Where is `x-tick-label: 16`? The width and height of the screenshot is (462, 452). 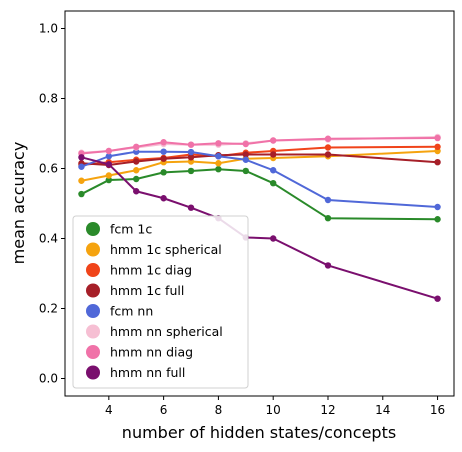 x-tick-label: 16 is located at coordinates (437, 410).